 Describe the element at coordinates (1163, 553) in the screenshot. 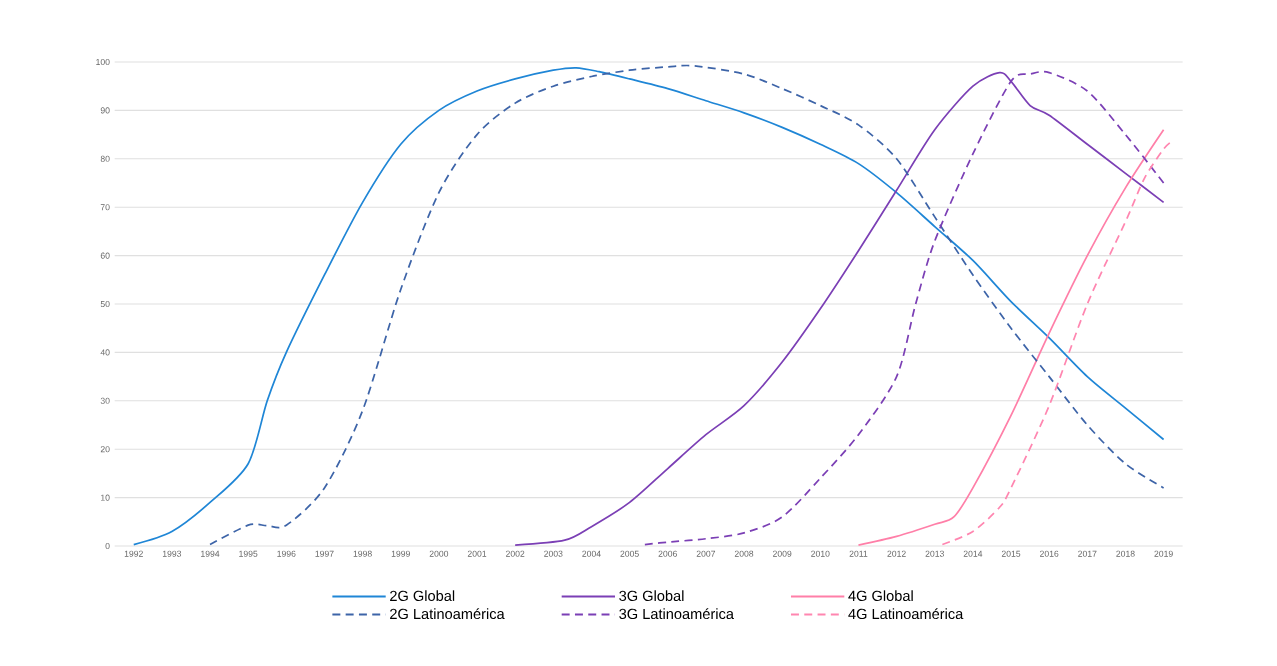

I see `x-tick-label: 2019` at that location.